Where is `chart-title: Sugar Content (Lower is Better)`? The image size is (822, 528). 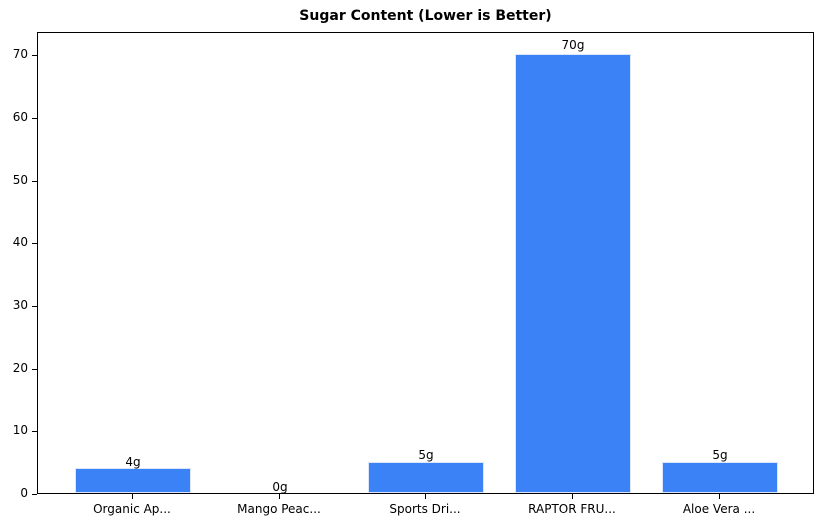 chart-title: Sugar Content (Lower is Better) is located at coordinates (425, 16).